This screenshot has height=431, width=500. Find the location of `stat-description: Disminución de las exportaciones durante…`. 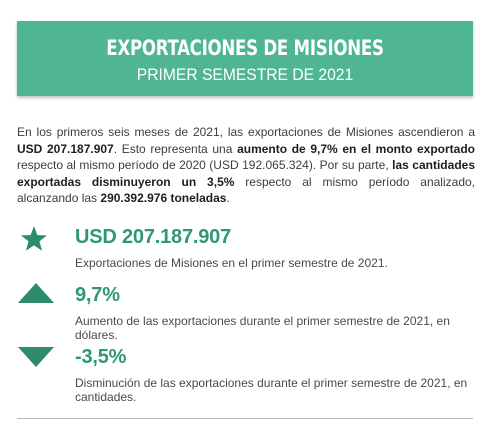

stat-description: Disminución de las exportaciones durante… is located at coordinates (271, 390).